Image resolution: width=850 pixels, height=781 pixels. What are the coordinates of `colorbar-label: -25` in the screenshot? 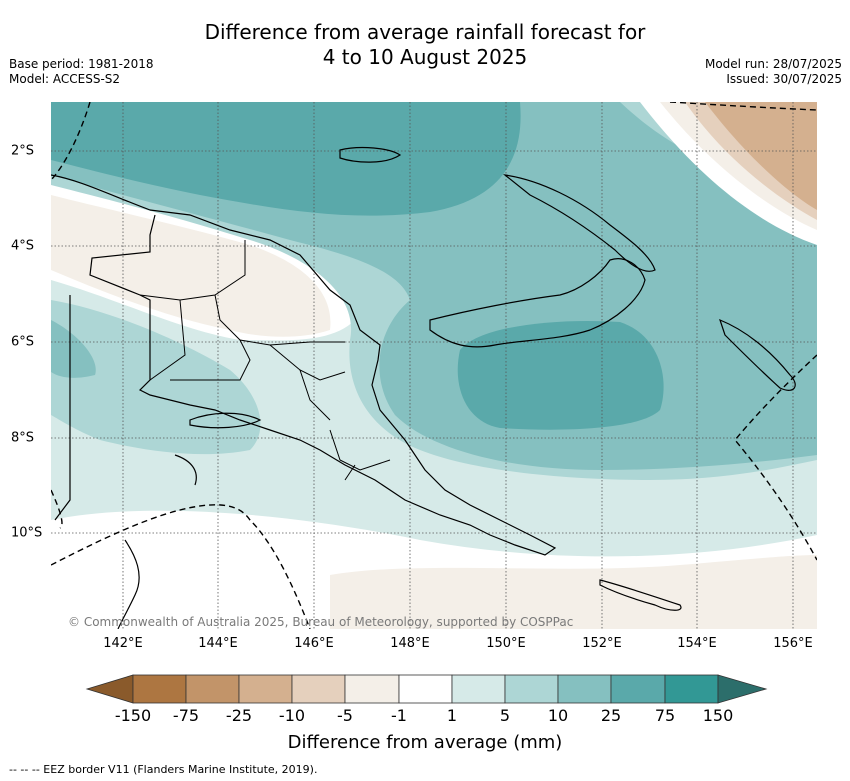 It's located at (239, 715).